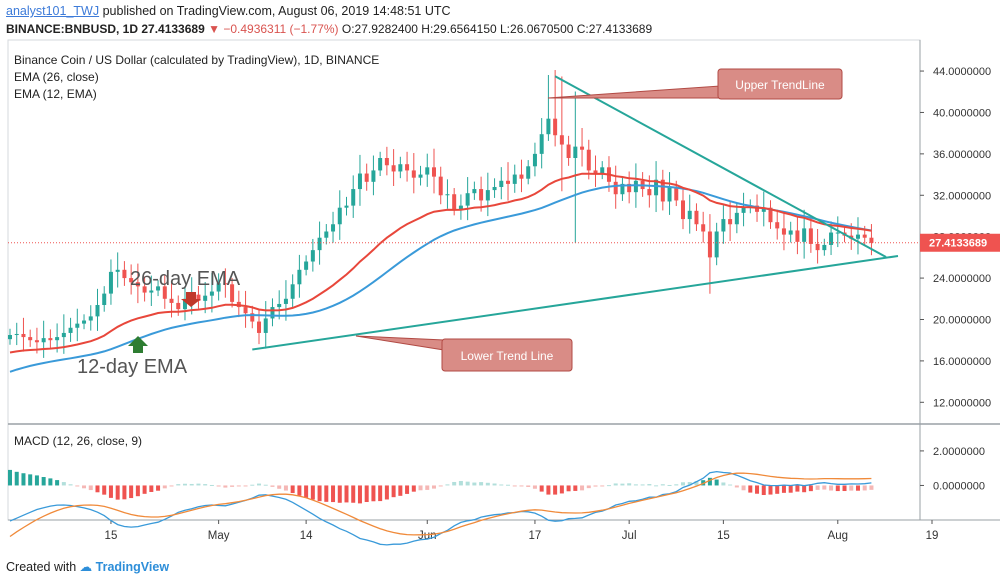 The image size is (1006, 585). What do you see at coordinates (306, 536) in the screenshot?
I see `time-tick-label: 14` at bounding box center [306, 536].